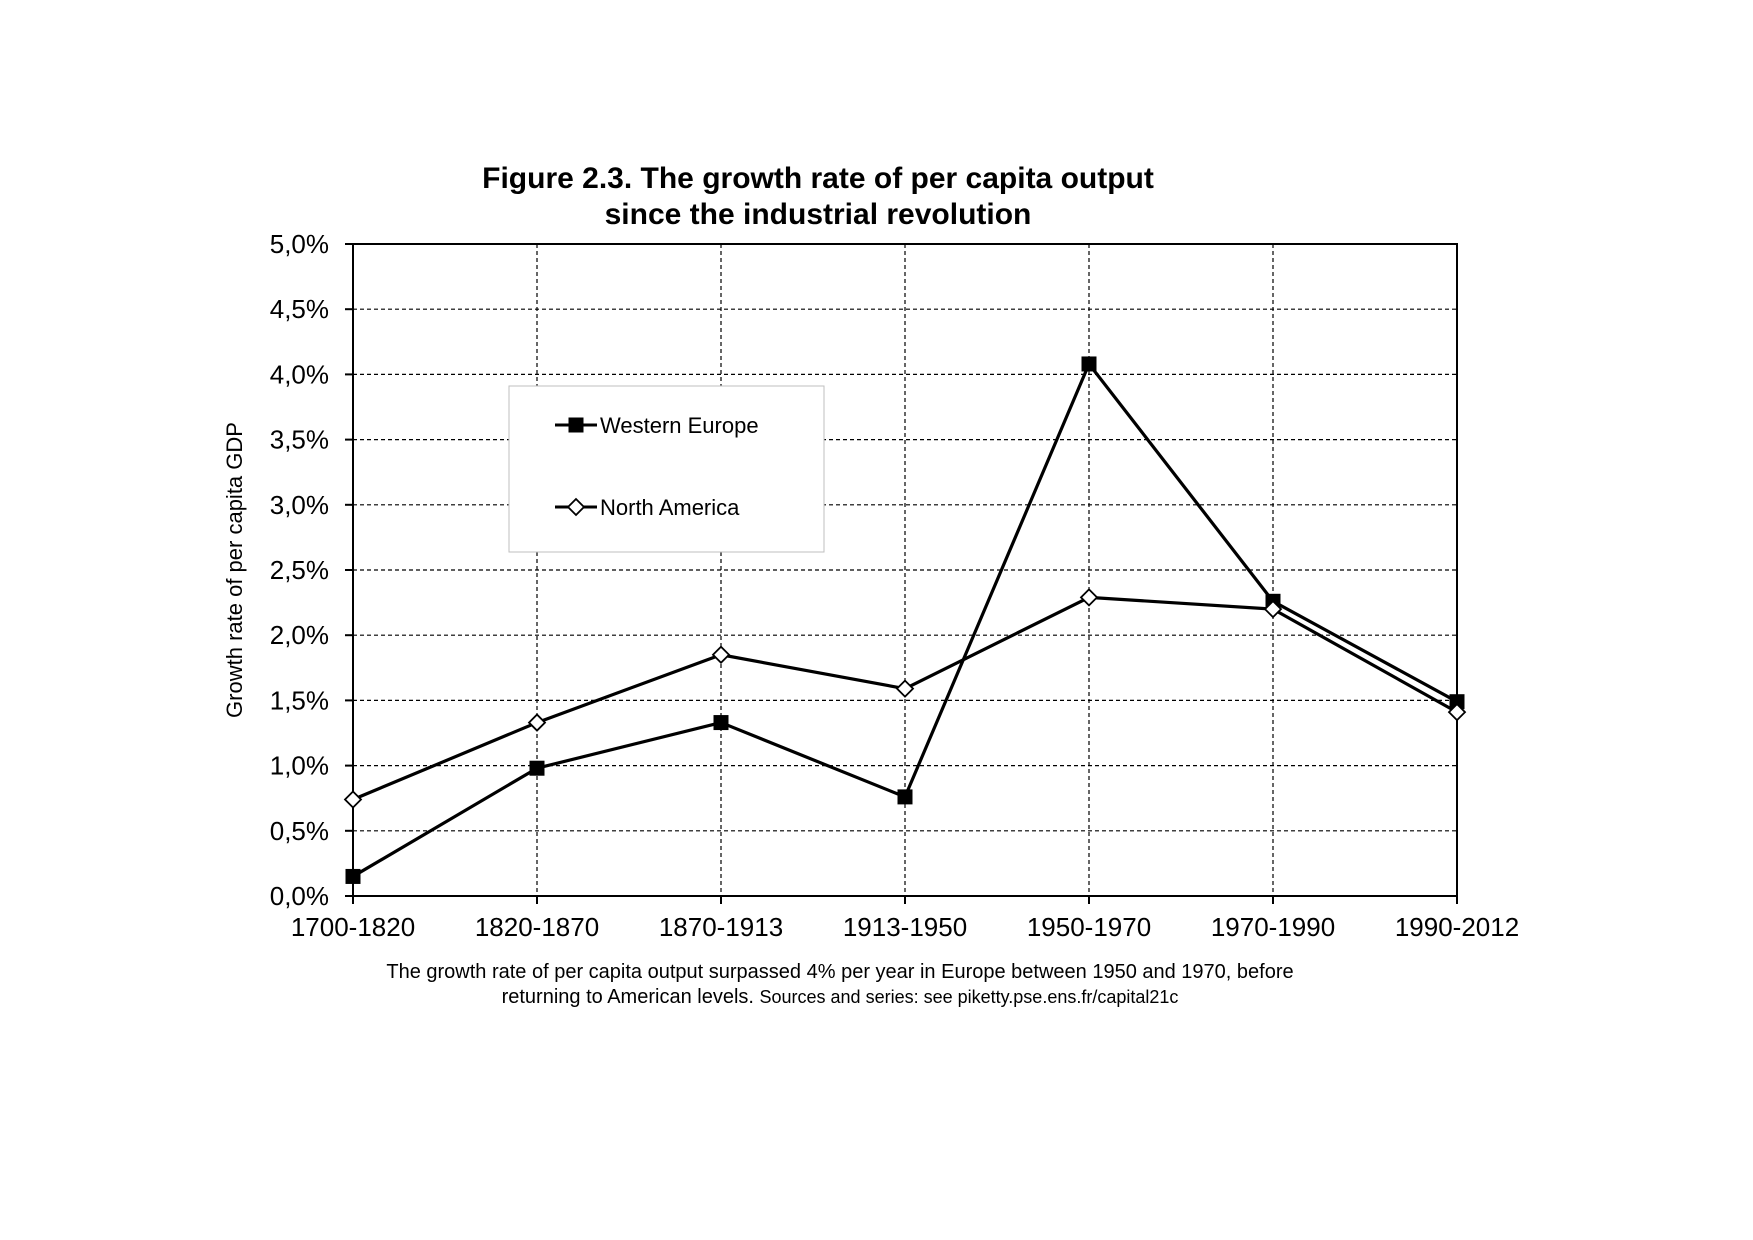 The width and height of the screenshot is (1753, 1240). What do you see at coordinates (299, 831) in the screenshot?
I see `y-tick-label: 0,5%` at bounding box center [299, 831].